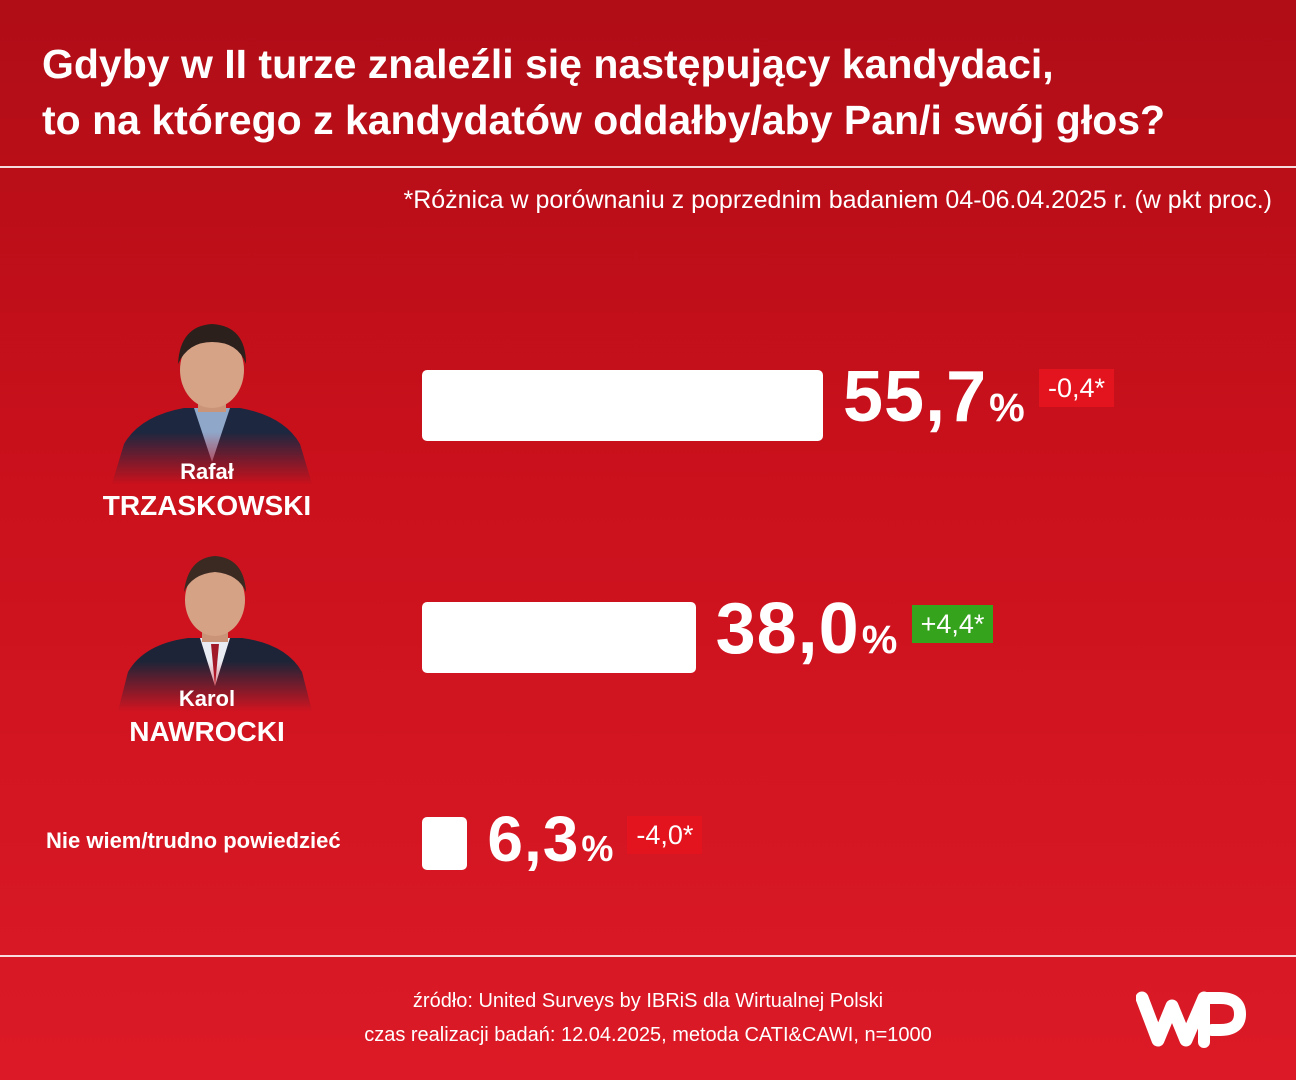  I want to click on bottom-divider, so click(648, 956).